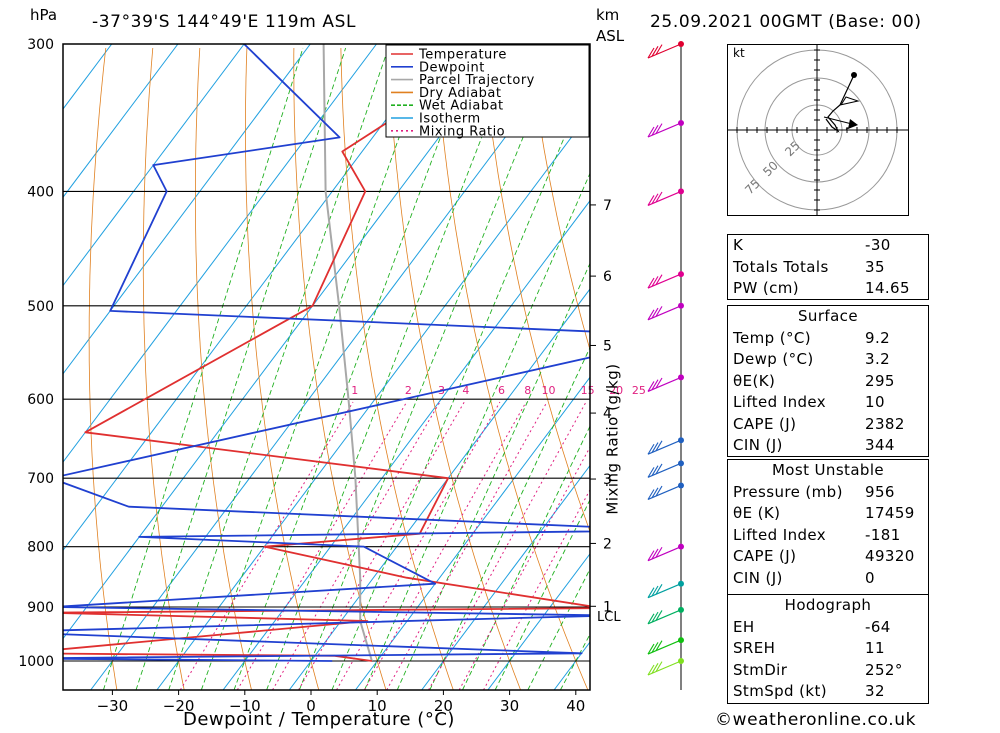 This screenshot has width=1000, height=733. Describe the element at coordinates (884, 669) in the screenshot. I see `stmdir-value: 252°` at that location.